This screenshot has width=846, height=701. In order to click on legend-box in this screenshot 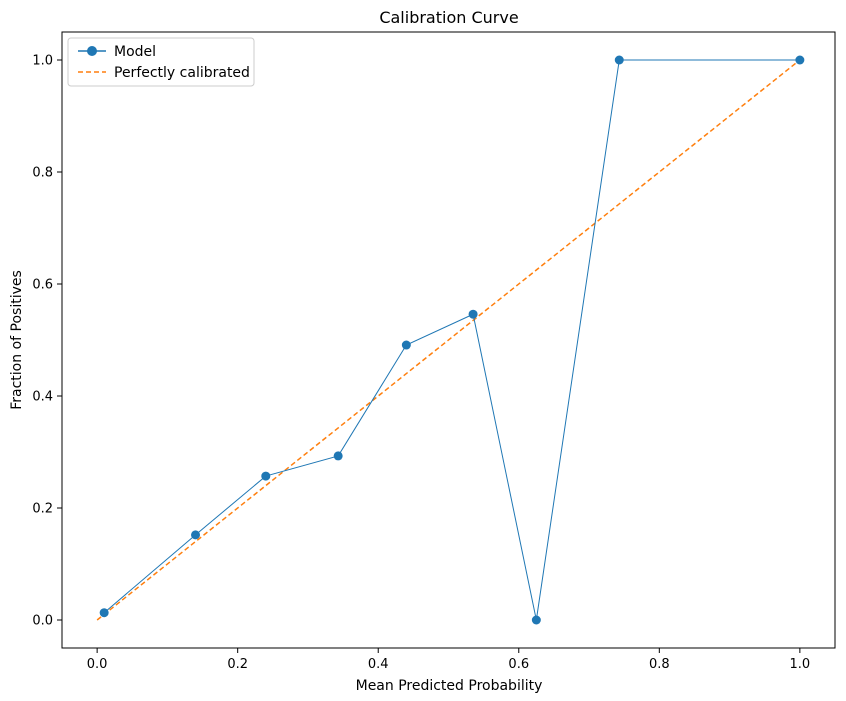, I will do `click(161, 62)`.